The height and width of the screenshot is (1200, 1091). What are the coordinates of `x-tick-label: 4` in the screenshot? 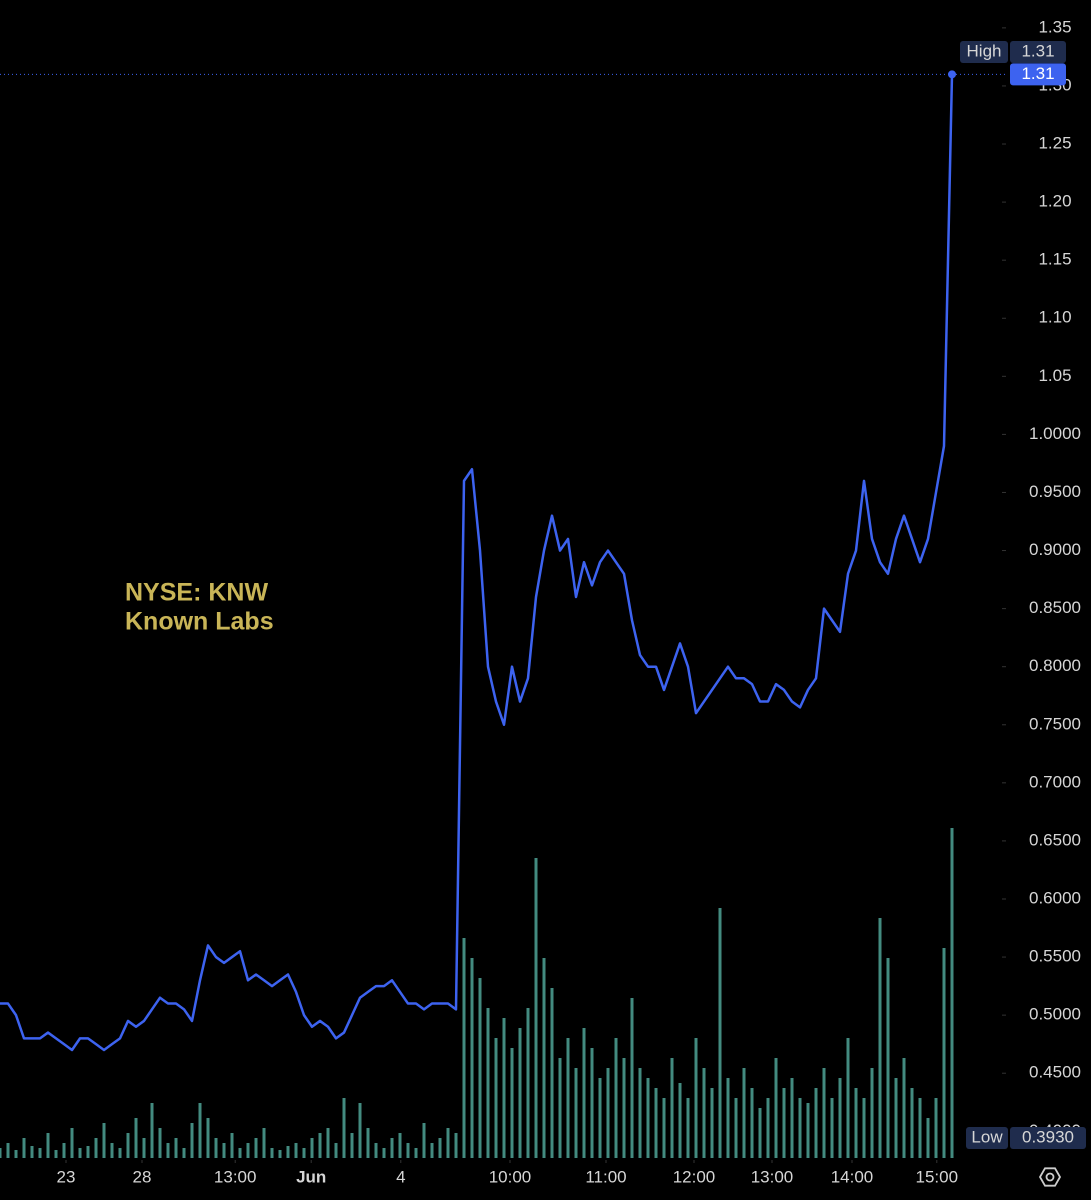 It's located at (400, 1176).